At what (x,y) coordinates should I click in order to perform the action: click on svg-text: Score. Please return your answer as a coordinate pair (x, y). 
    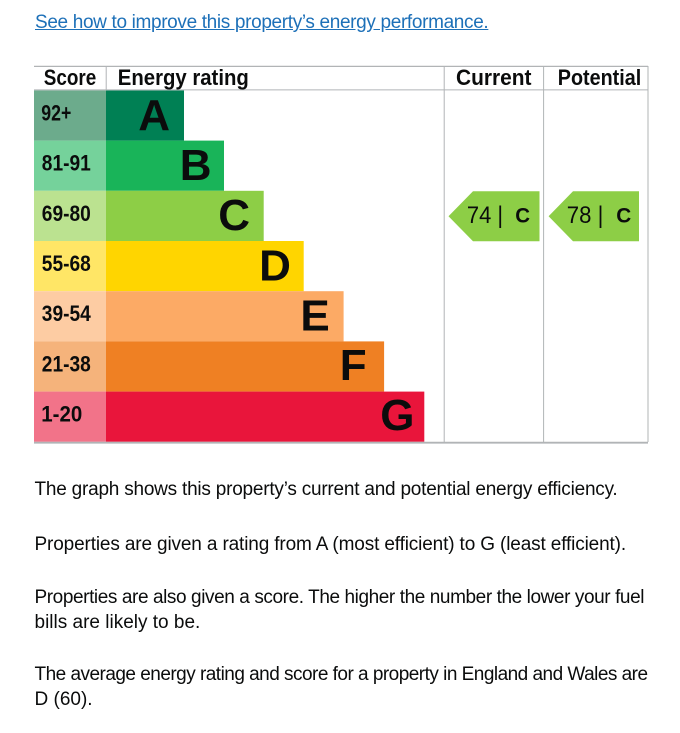
    Looking at the image, I should click on (70, 77).